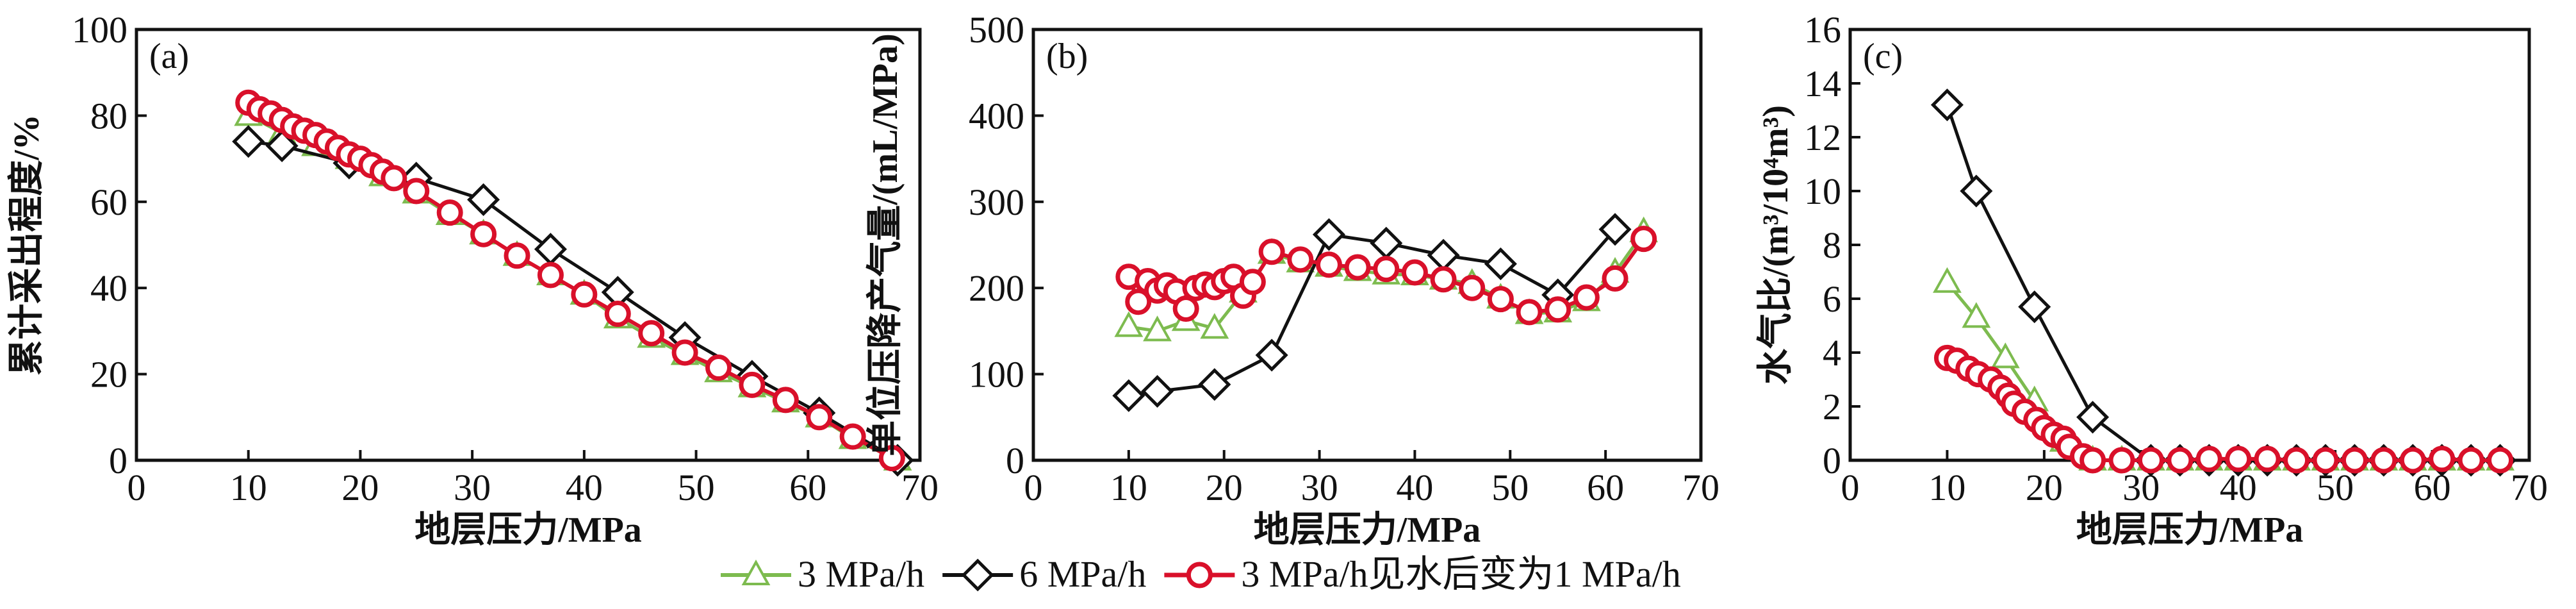 The image size is (2576, 609). What do you see at coordinates (1832, 299) in the screenshot?
I see `y-tick-label: 6` at bounding box center [1832, 299].